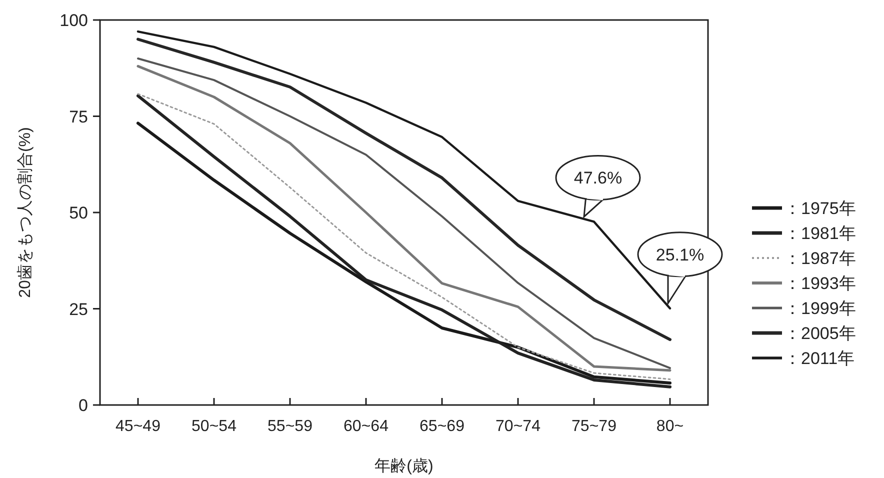 The height and width of the screenshot is (478, 884). I want to click on legend-label: ：1993年, so click(820, 283).